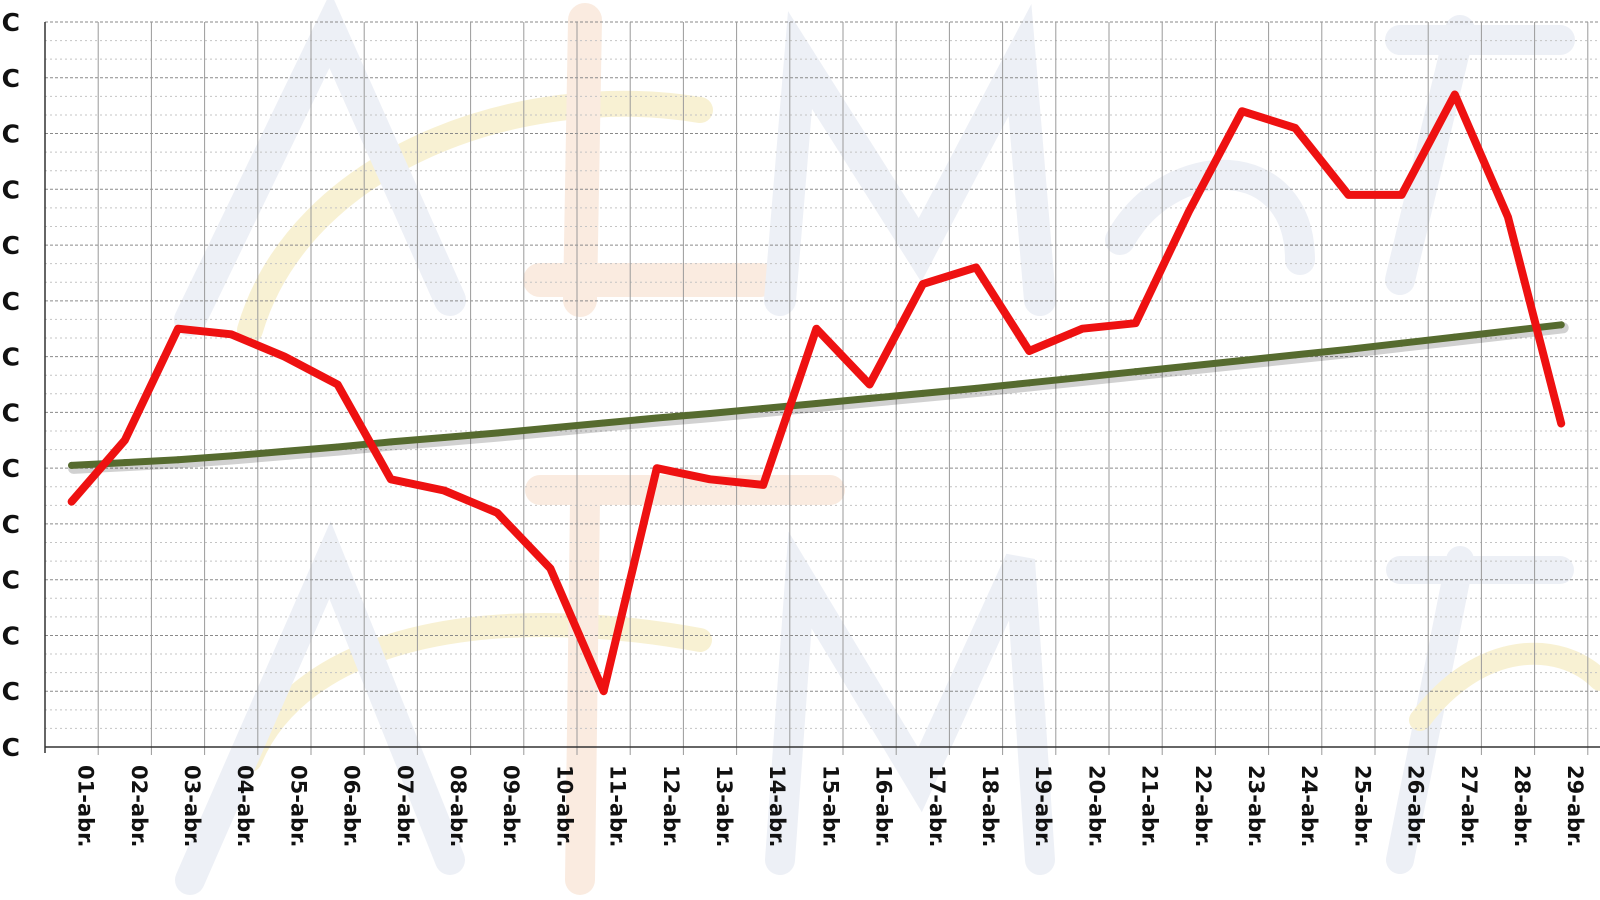 The height and width of the screenshot is (900, 1600). I want to click on x-tick-label: 25-abr., so click(1362, 806).